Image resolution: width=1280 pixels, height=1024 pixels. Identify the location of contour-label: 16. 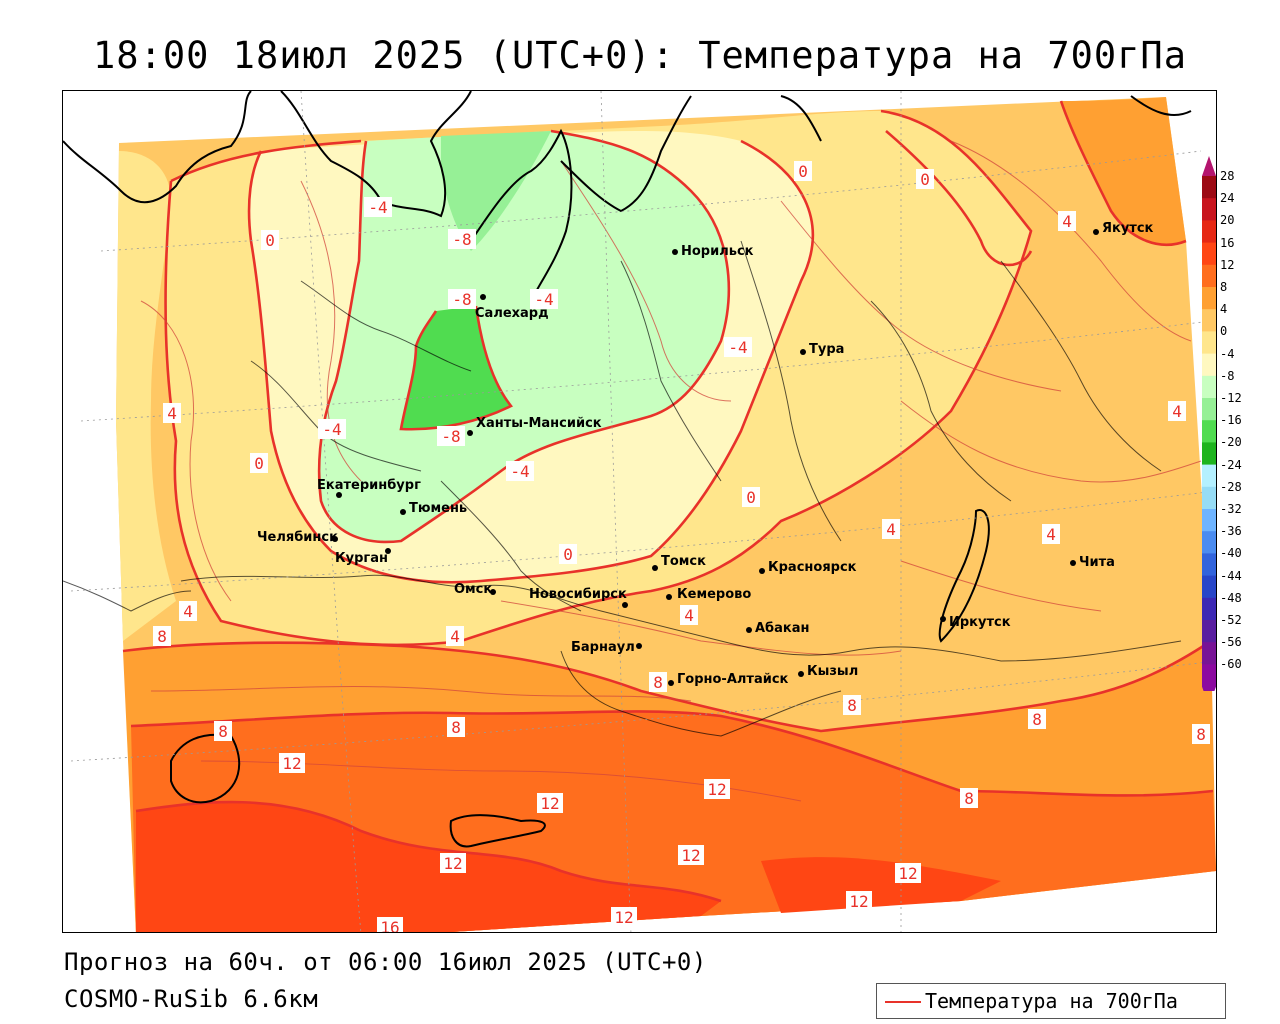
(389, 925).